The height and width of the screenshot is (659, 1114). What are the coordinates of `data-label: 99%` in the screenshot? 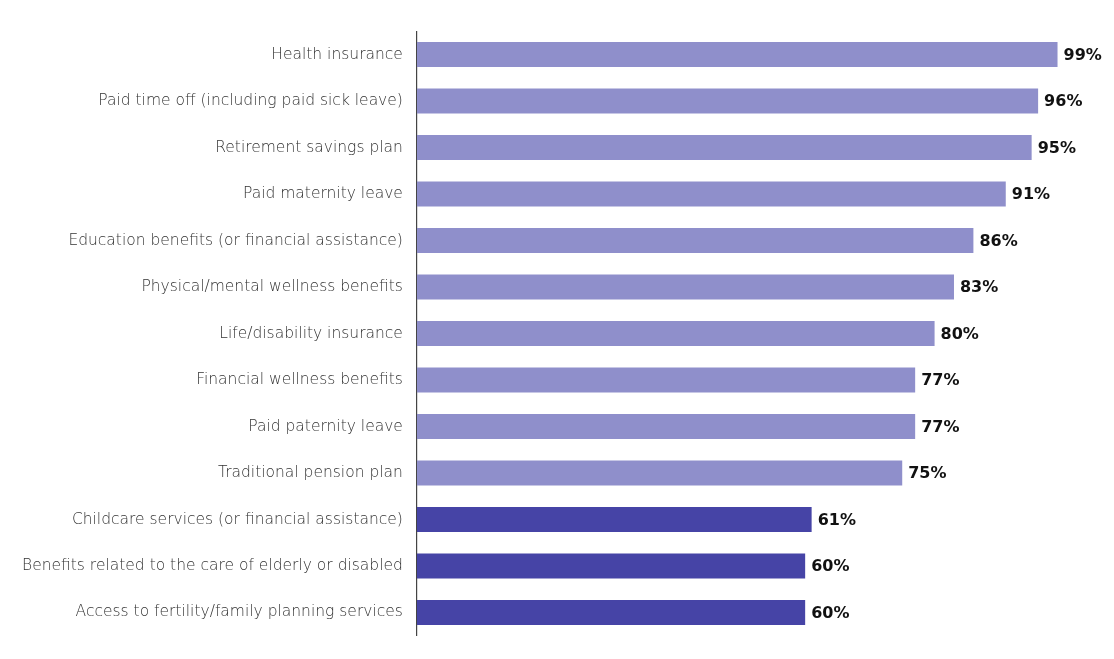 It's located at (1082, 54).